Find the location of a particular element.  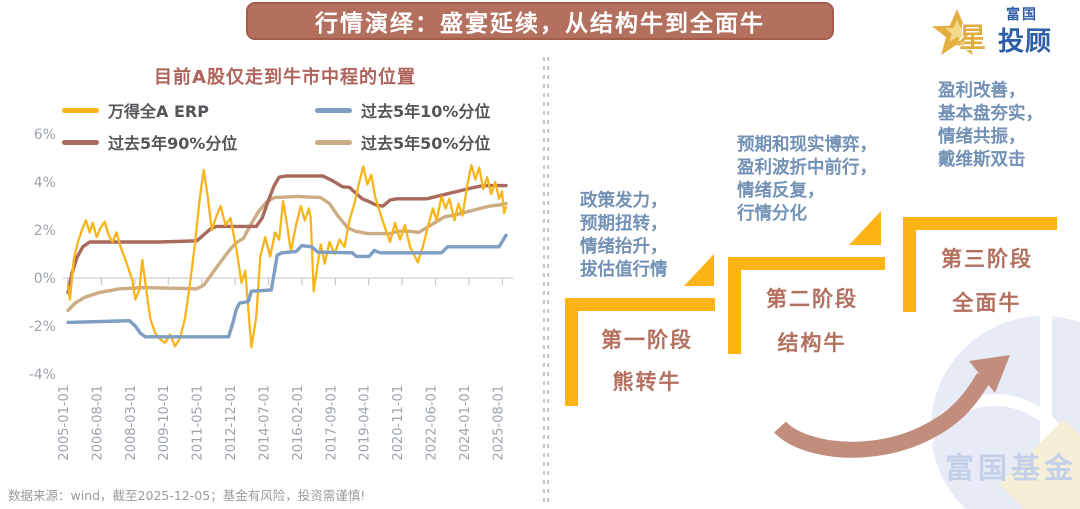

section-divider is located at coordinates (546, 281).